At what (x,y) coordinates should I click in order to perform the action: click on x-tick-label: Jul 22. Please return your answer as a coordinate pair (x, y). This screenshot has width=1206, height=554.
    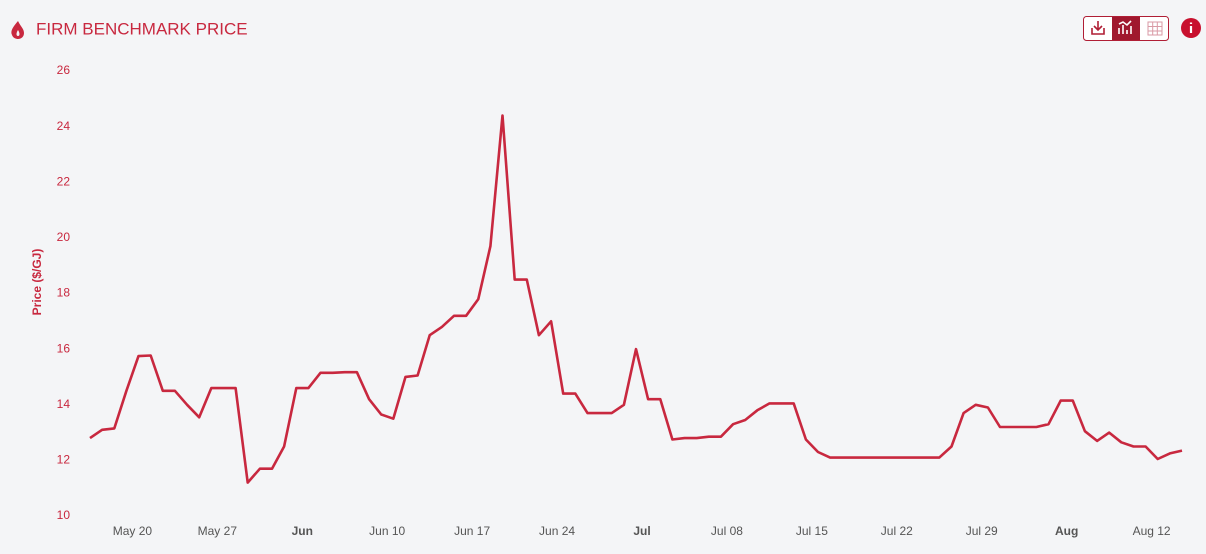
    Looking at the image, I should click on (897, 531).